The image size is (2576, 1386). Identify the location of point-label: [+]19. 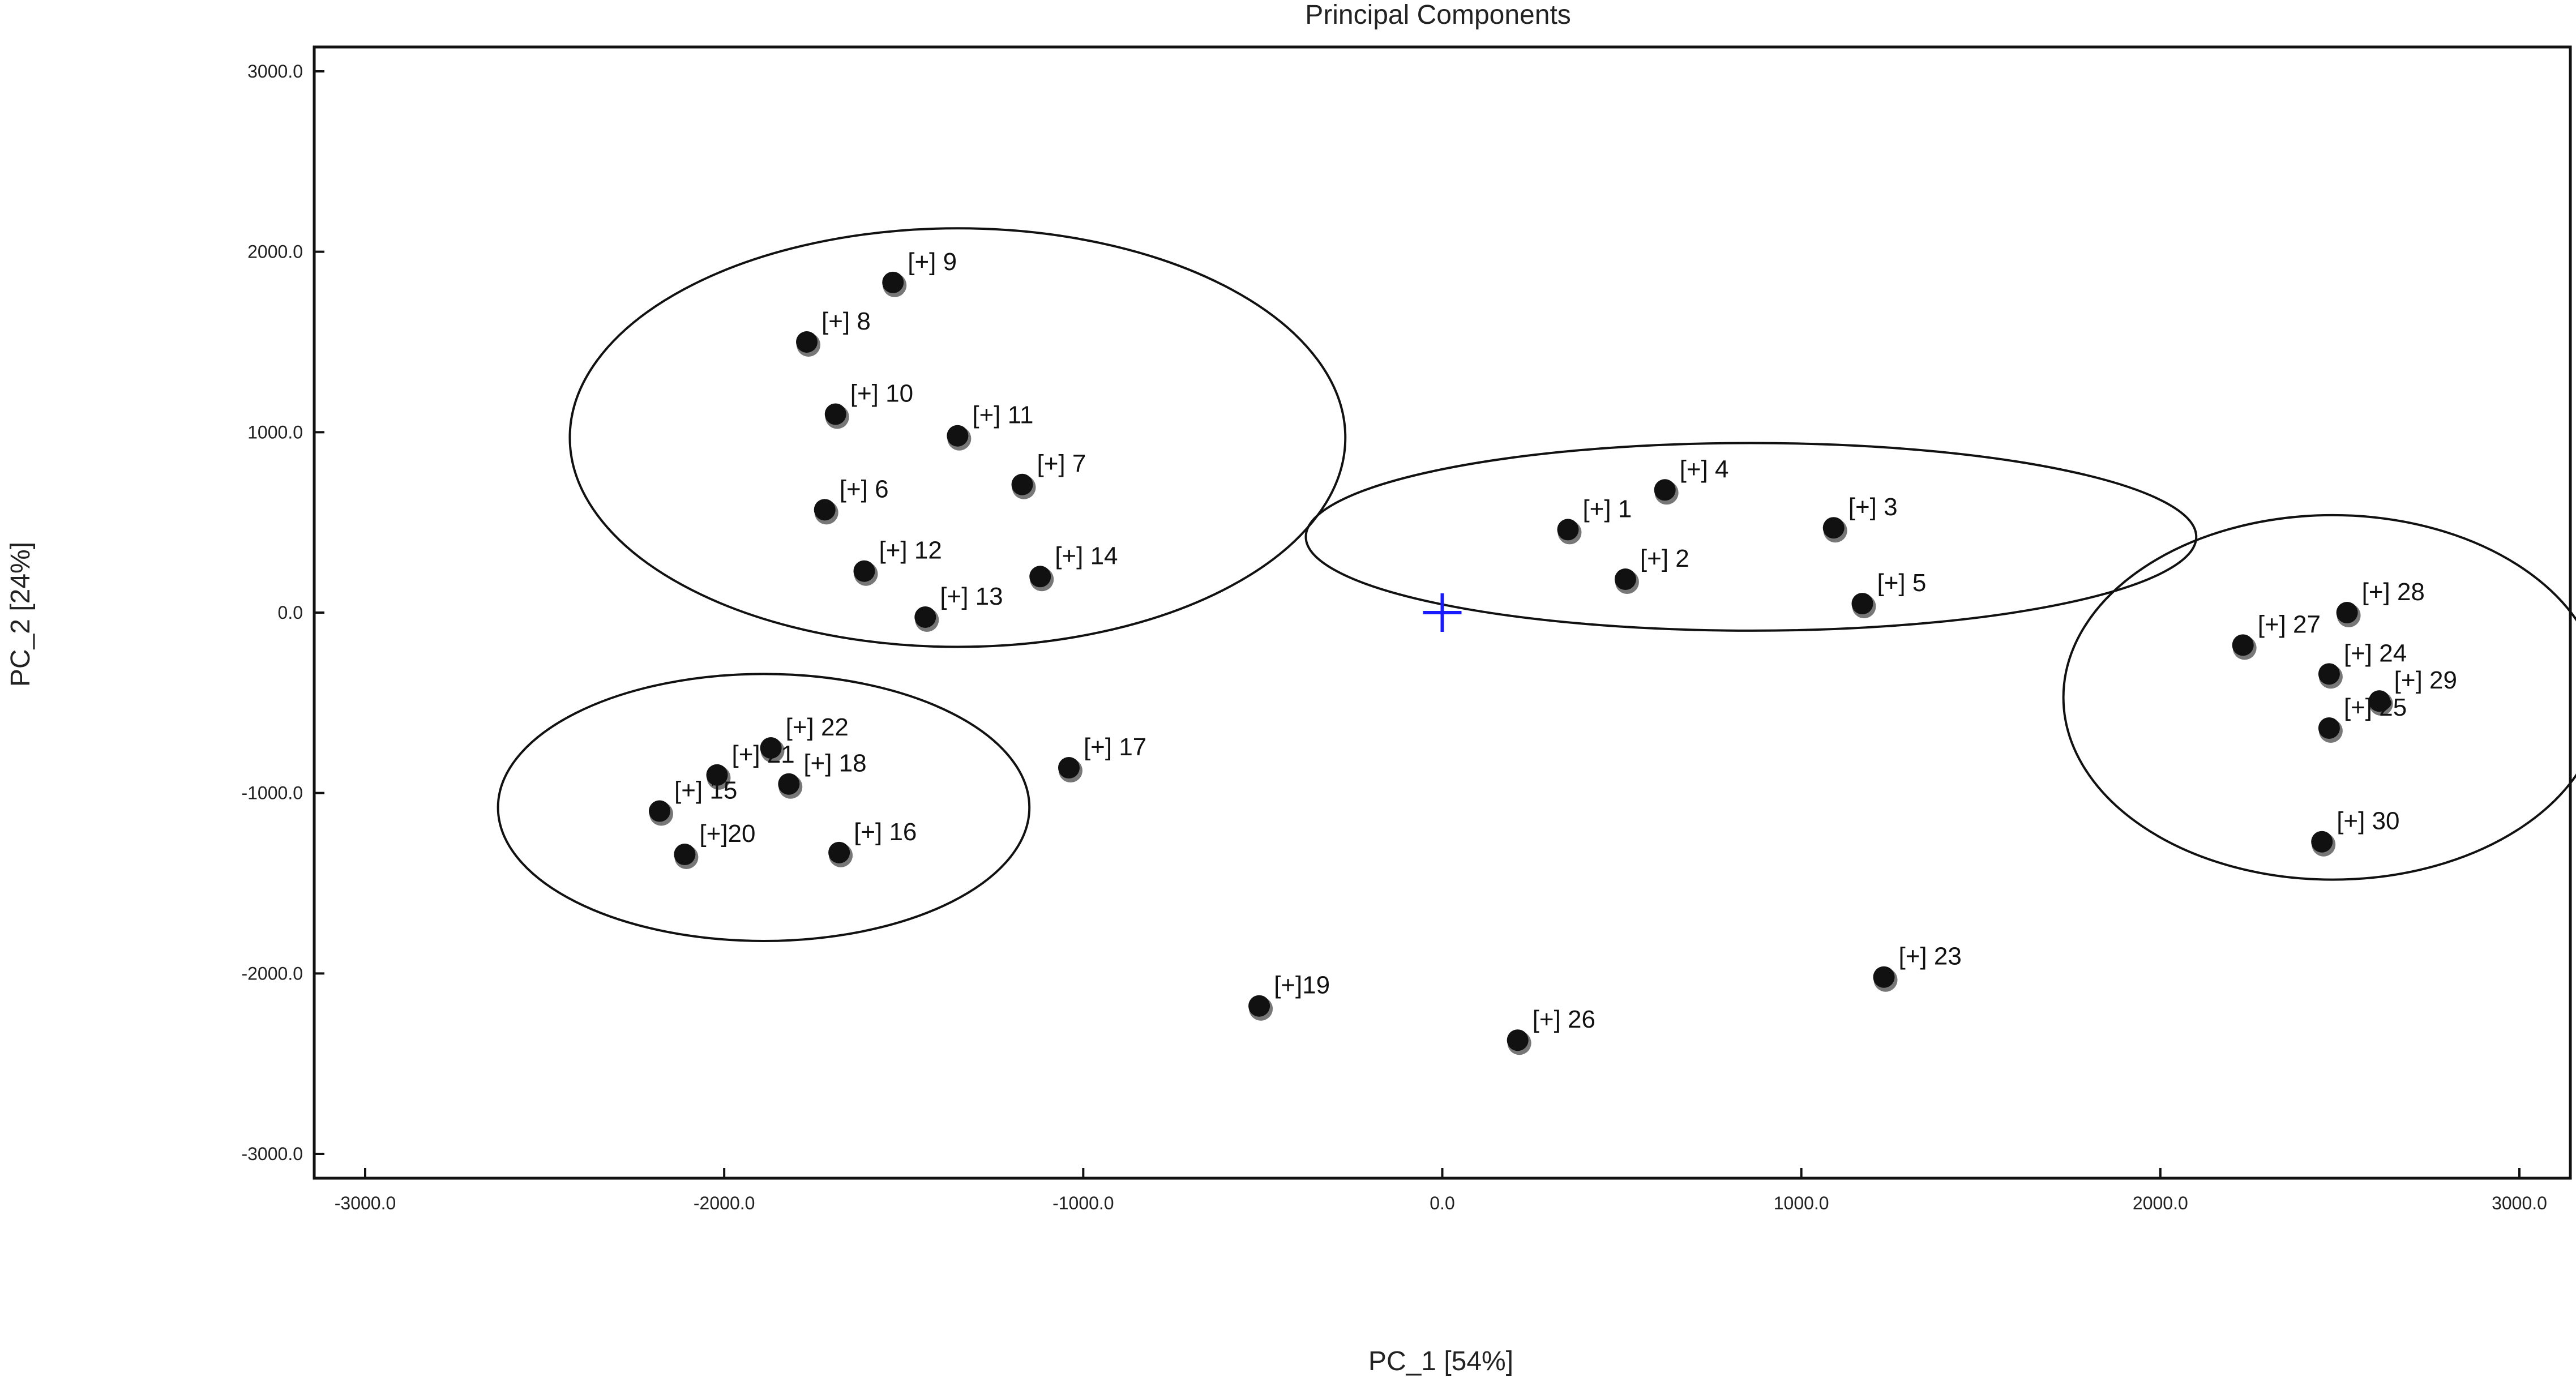
(1302, 985).